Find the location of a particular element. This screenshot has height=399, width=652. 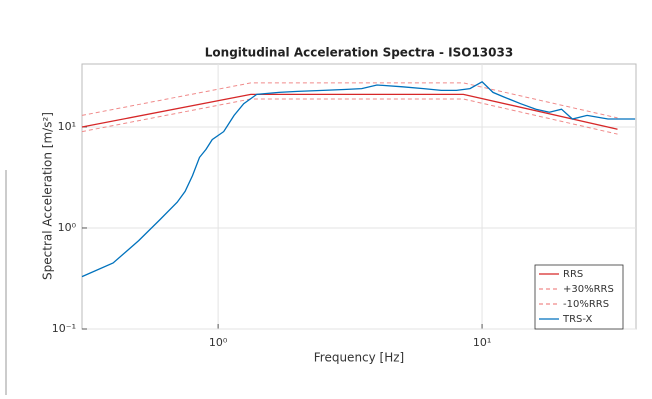

y-tick-label: 10⁰ is located at coordinates (67, 227).